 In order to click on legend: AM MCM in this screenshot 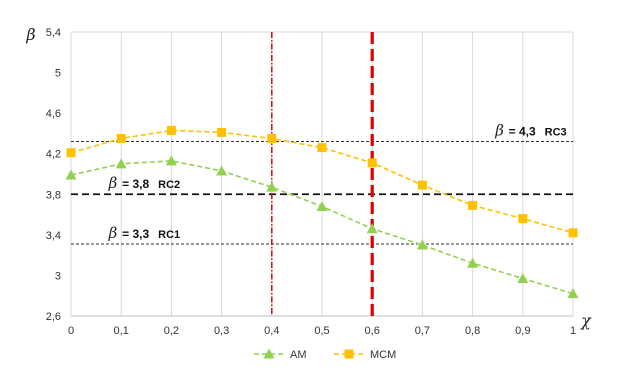, I will do `click(325, 354)`.